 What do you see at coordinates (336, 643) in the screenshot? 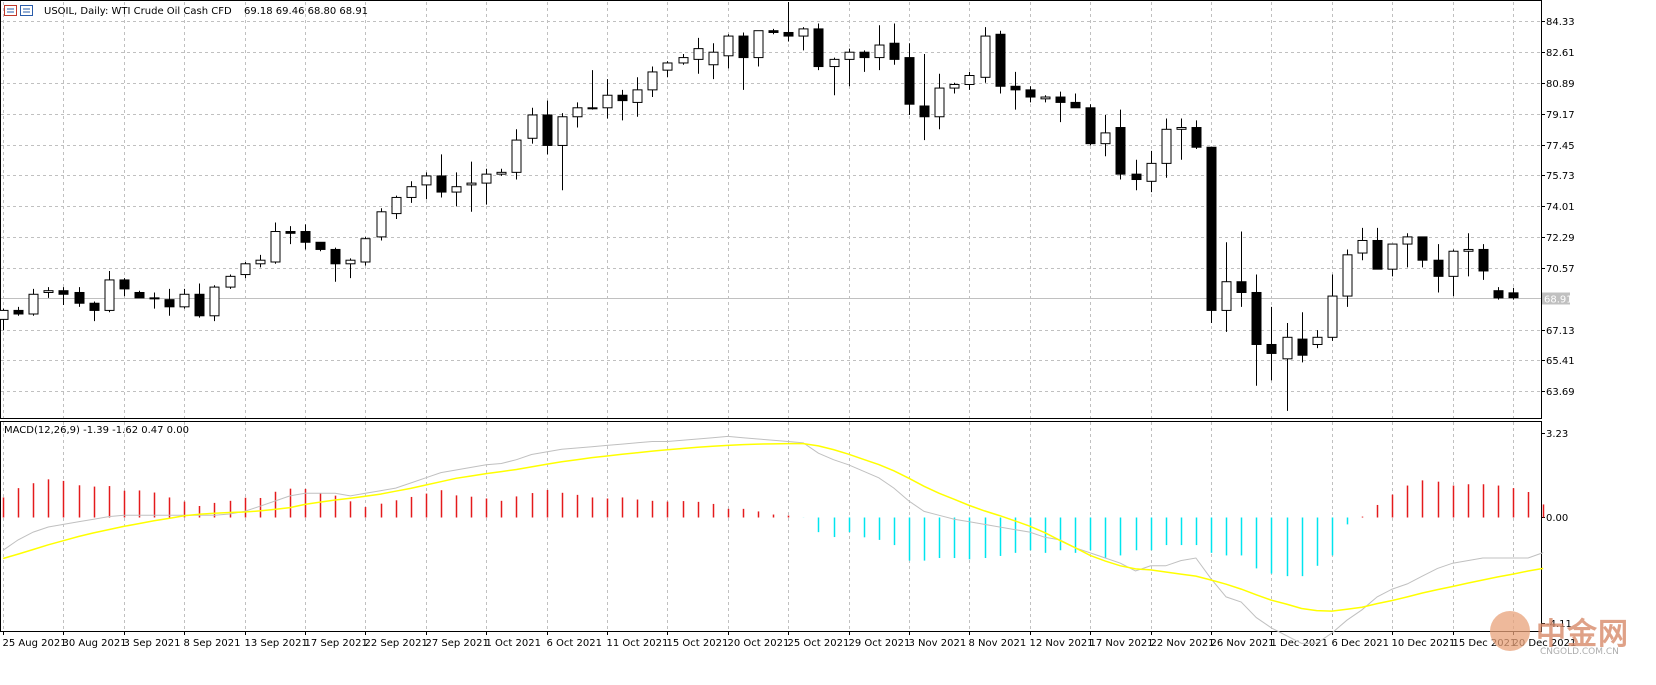
I see `date-label: 17 Sep 2021` at bounding box center [336, 643].